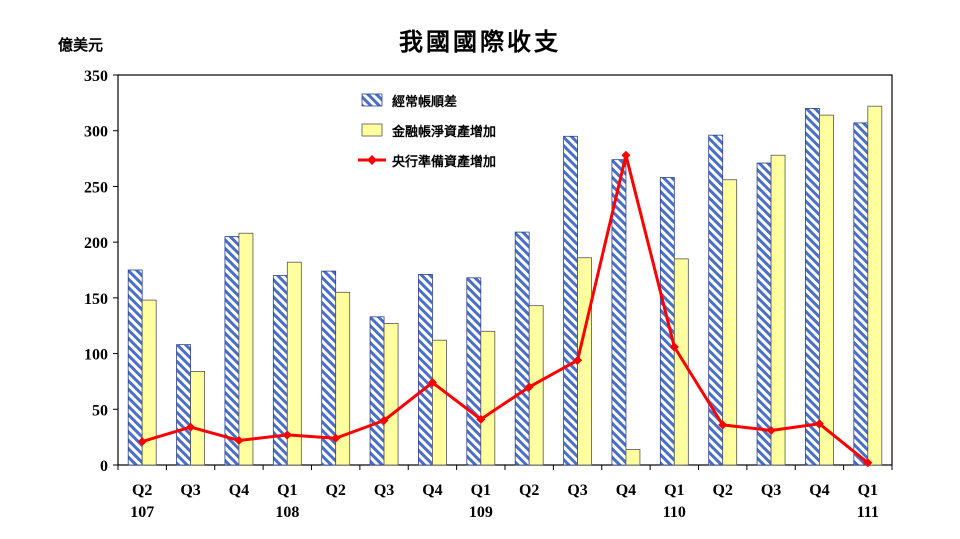  I want to click on y-axis-unit-label: 億美元, so click(81, 45).